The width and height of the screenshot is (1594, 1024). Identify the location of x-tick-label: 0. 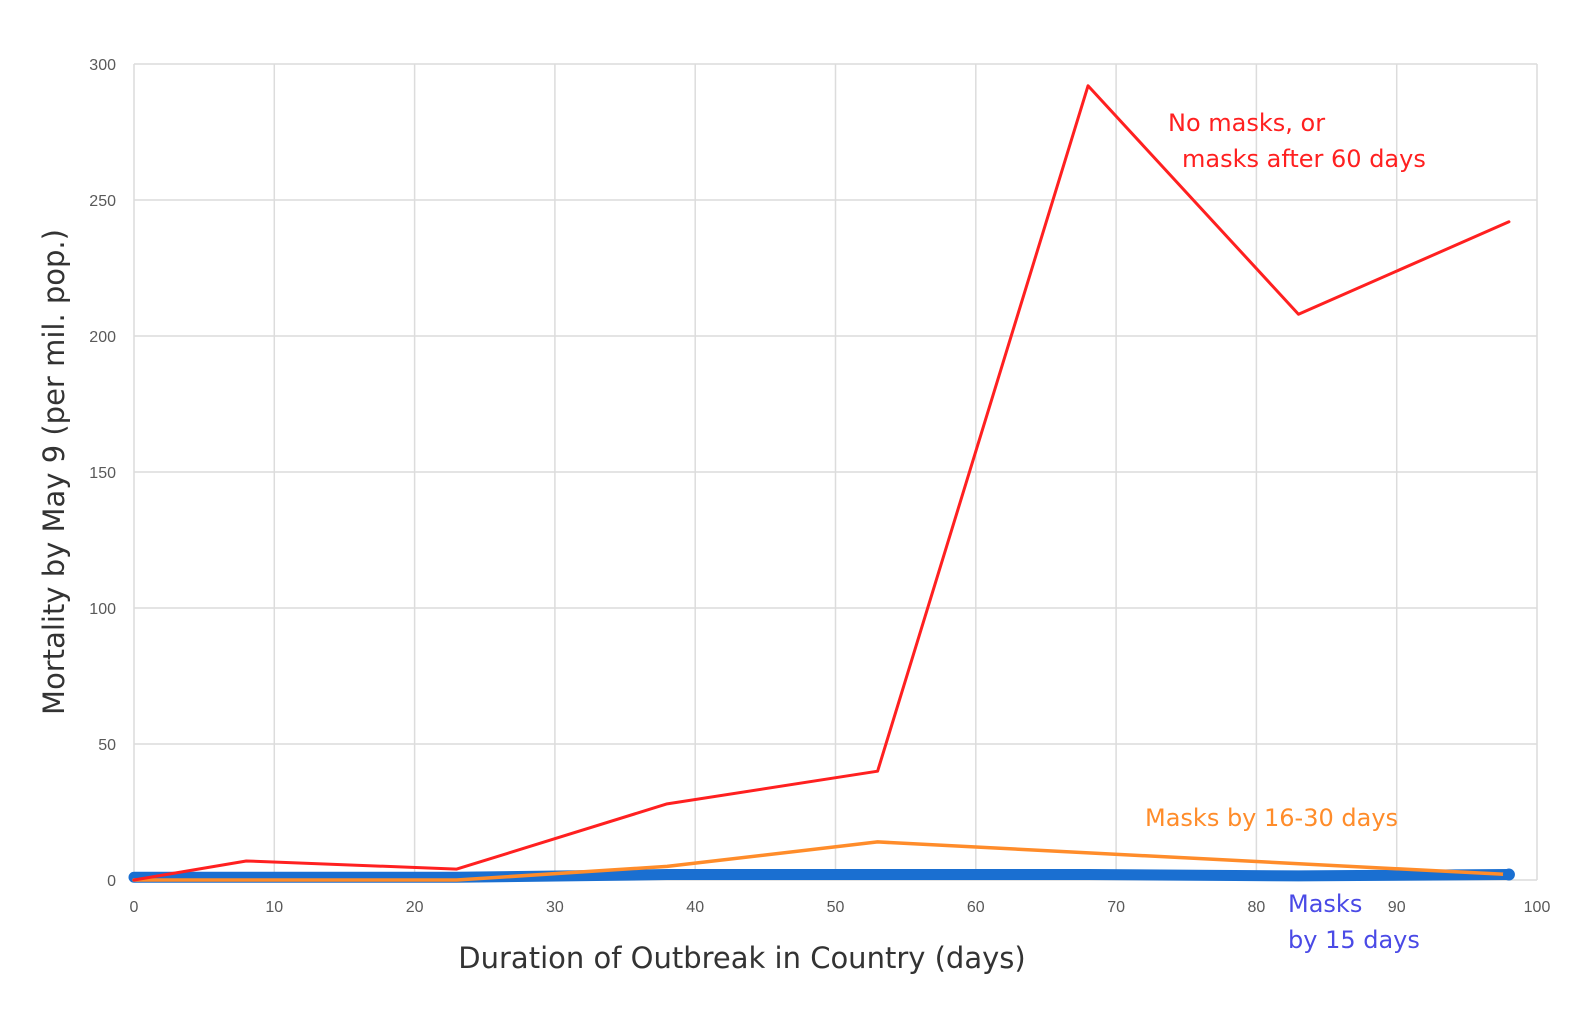
(134, 907).